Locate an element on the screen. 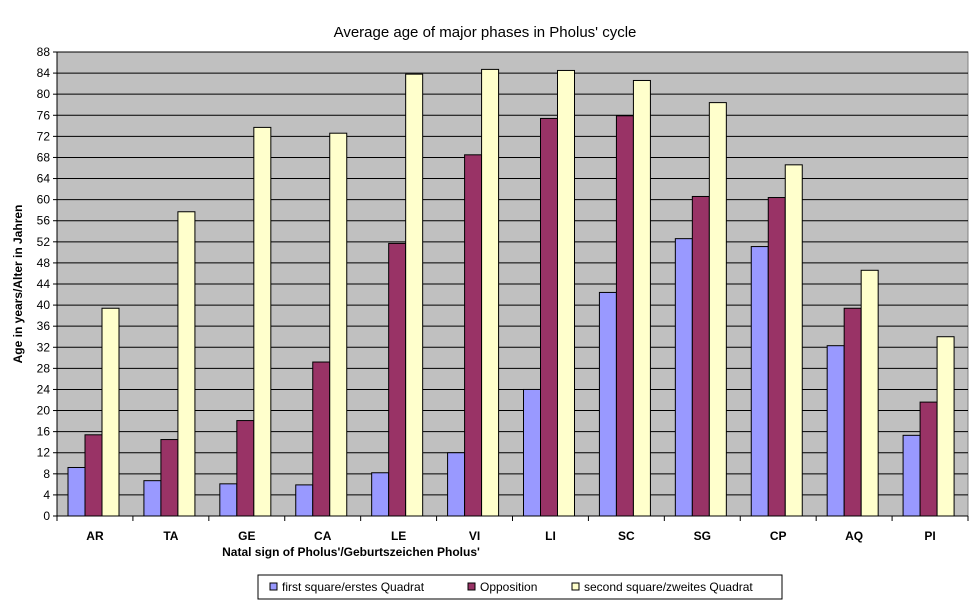  y-tick-label: 48 is located at coordinates (44, 263).